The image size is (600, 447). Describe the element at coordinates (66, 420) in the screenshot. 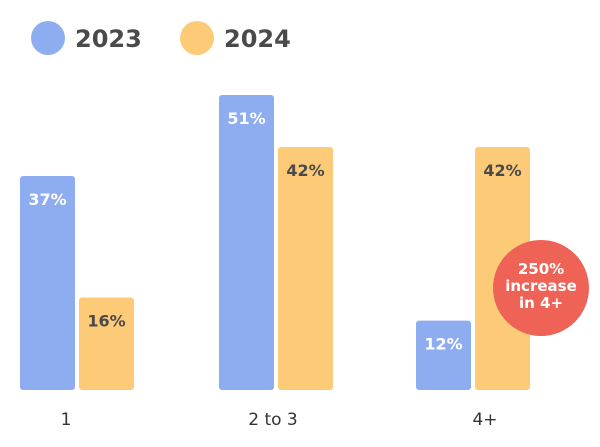

I see `x-tick-label: 1` at that location.